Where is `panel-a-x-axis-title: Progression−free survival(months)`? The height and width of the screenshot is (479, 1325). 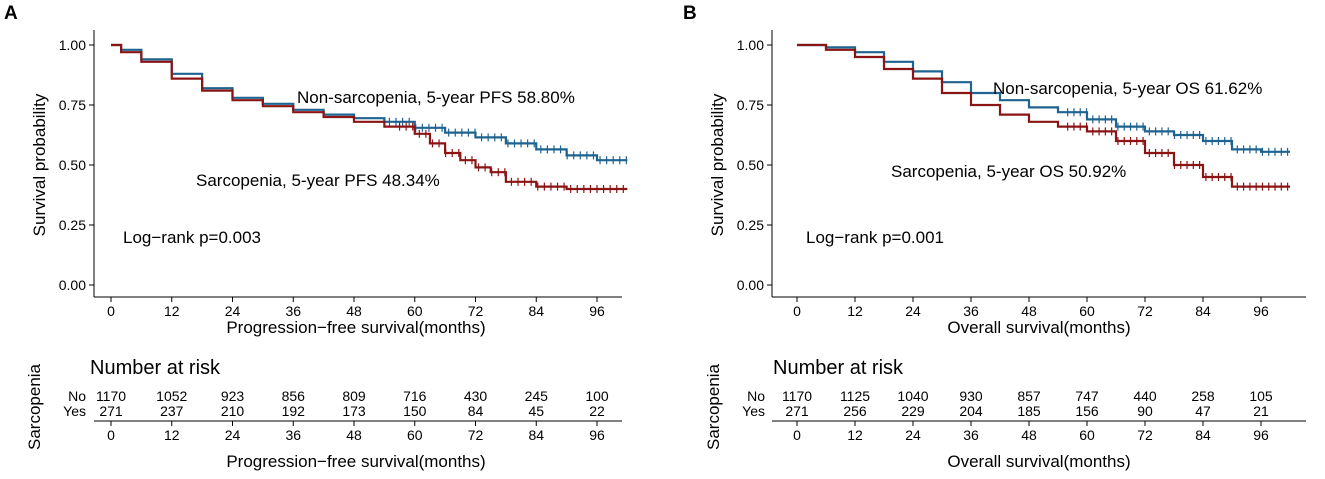 panel-a-x-axis-title: Progression−free survival(months) is located at coordinates (355, 327).